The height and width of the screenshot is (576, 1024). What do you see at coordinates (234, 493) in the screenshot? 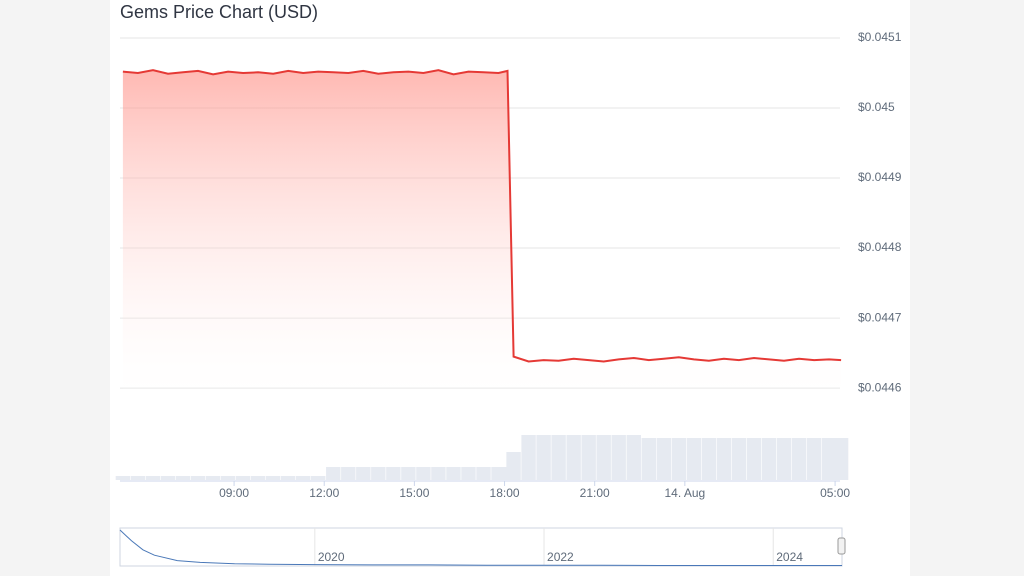
I see `x-tick-label: 09:00` at bounding box center [234, 493].